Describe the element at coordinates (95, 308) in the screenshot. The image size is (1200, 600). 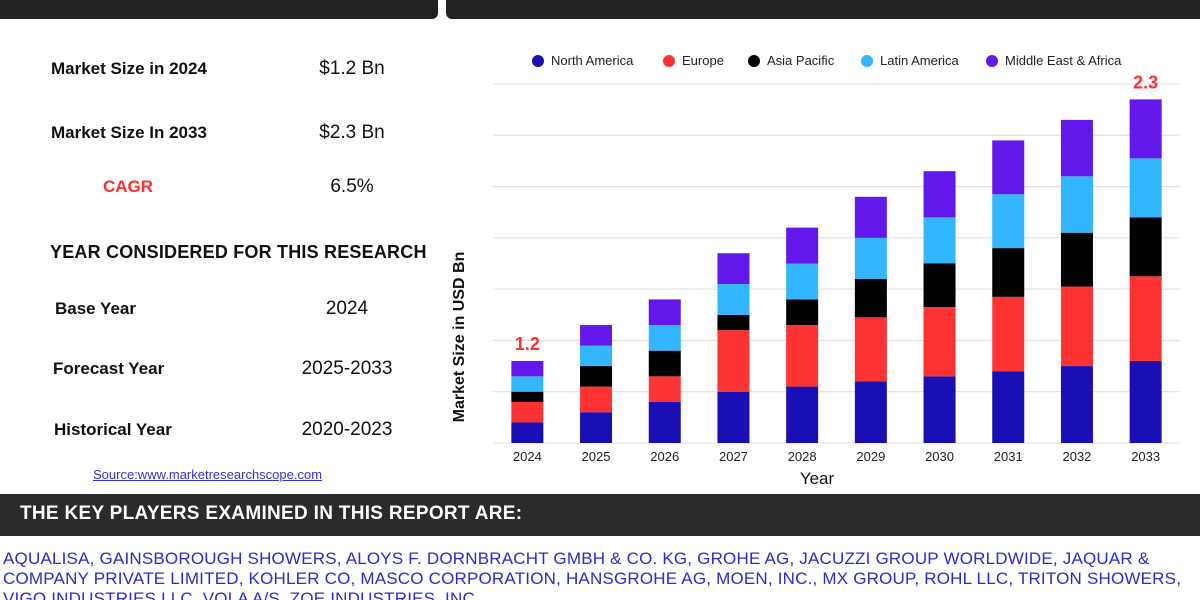
I see `base-year-label: Base Year` at that location.